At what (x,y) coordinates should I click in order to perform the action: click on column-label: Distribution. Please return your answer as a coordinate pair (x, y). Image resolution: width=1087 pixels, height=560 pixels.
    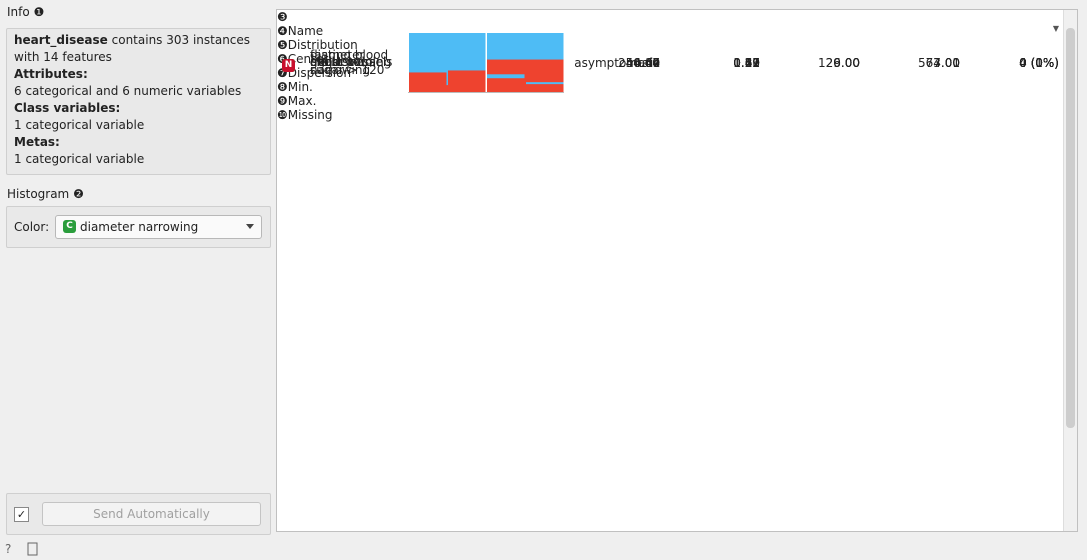
    Looking at the image, I should click on (322, 45).